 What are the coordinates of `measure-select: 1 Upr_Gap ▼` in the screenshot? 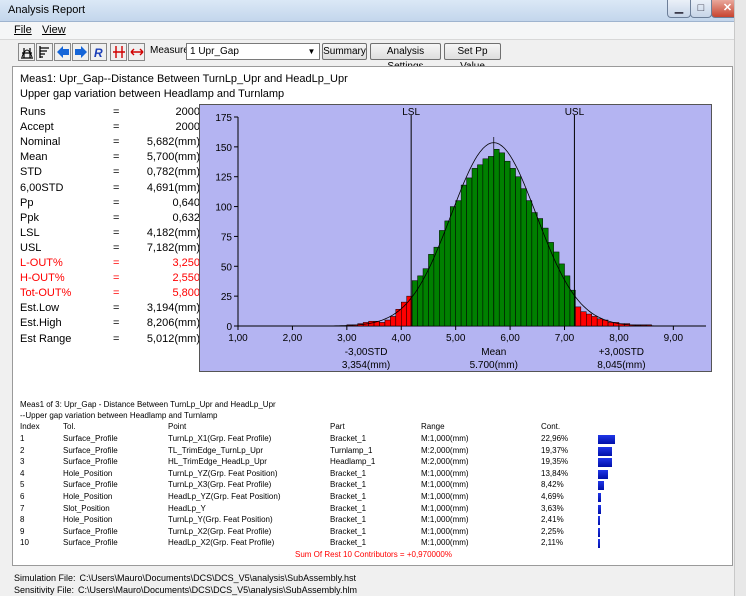 It's located at (253, 51).